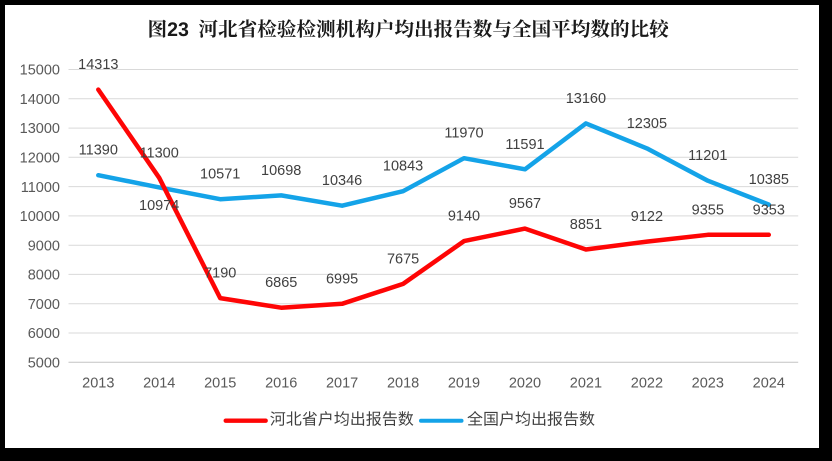 Image resolution: width=832 pixels, height=461 pixels. I want to click on svg-text: 6865, so click(281, 283).